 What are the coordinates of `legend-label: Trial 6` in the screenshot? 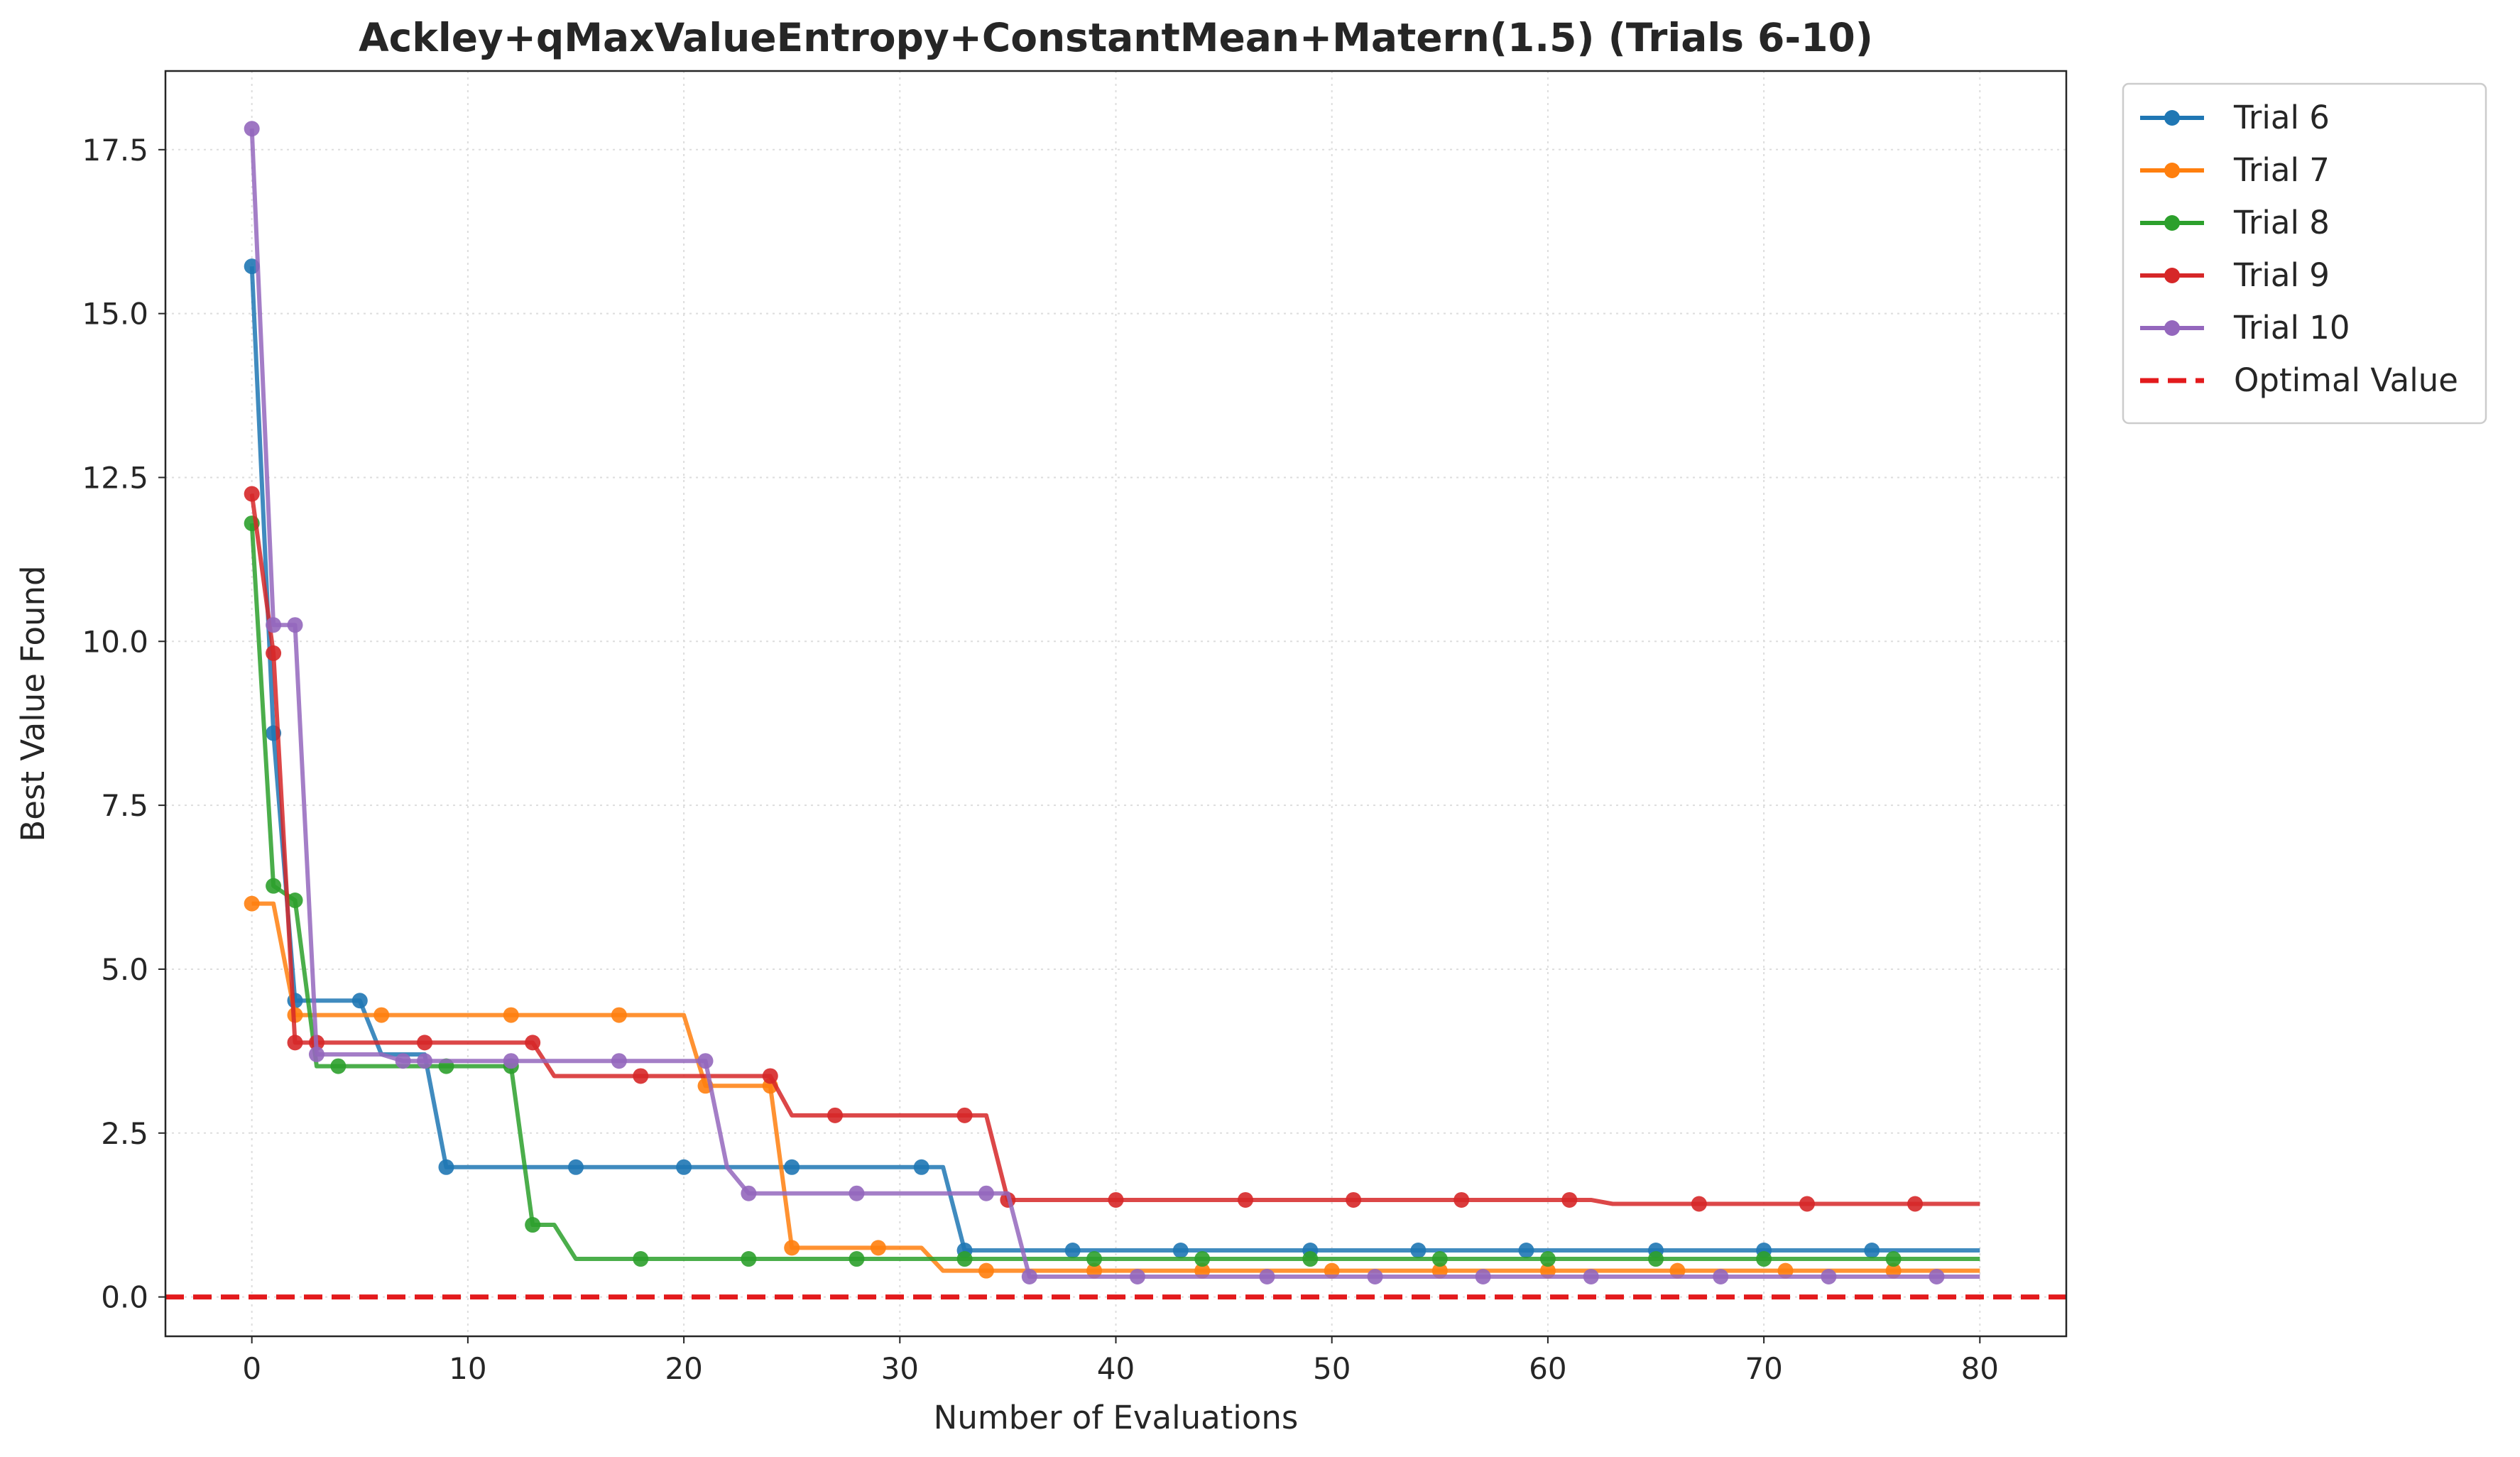 It's located at (2281, 117).